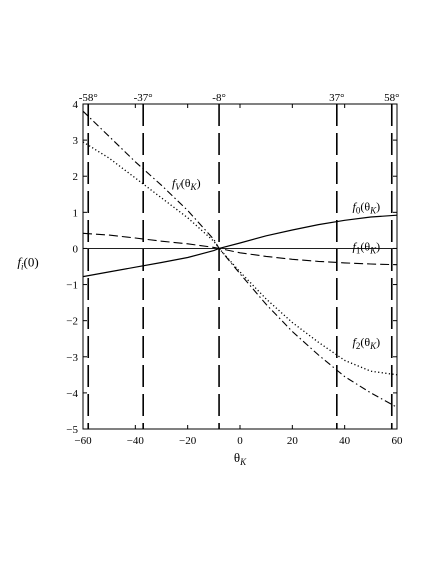 This screenshot has width=436, height=564. What do you see at coordinates (219, 98) in the screenshot?
I see `top-marker-label: -8°` at bounding box center [219, 98].